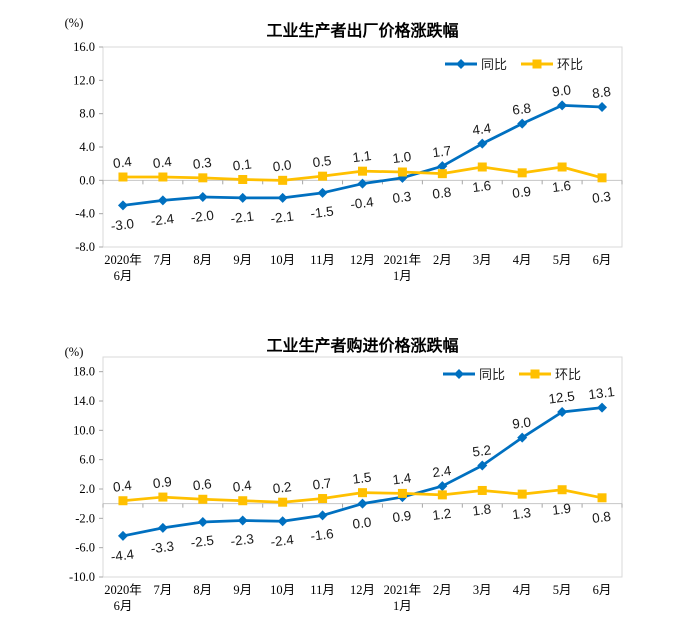  What do you see at coordinates (84, 372) in the screenshot?
I see `y-axis-tick-label: 18.0` at bounding box center [84, 372].